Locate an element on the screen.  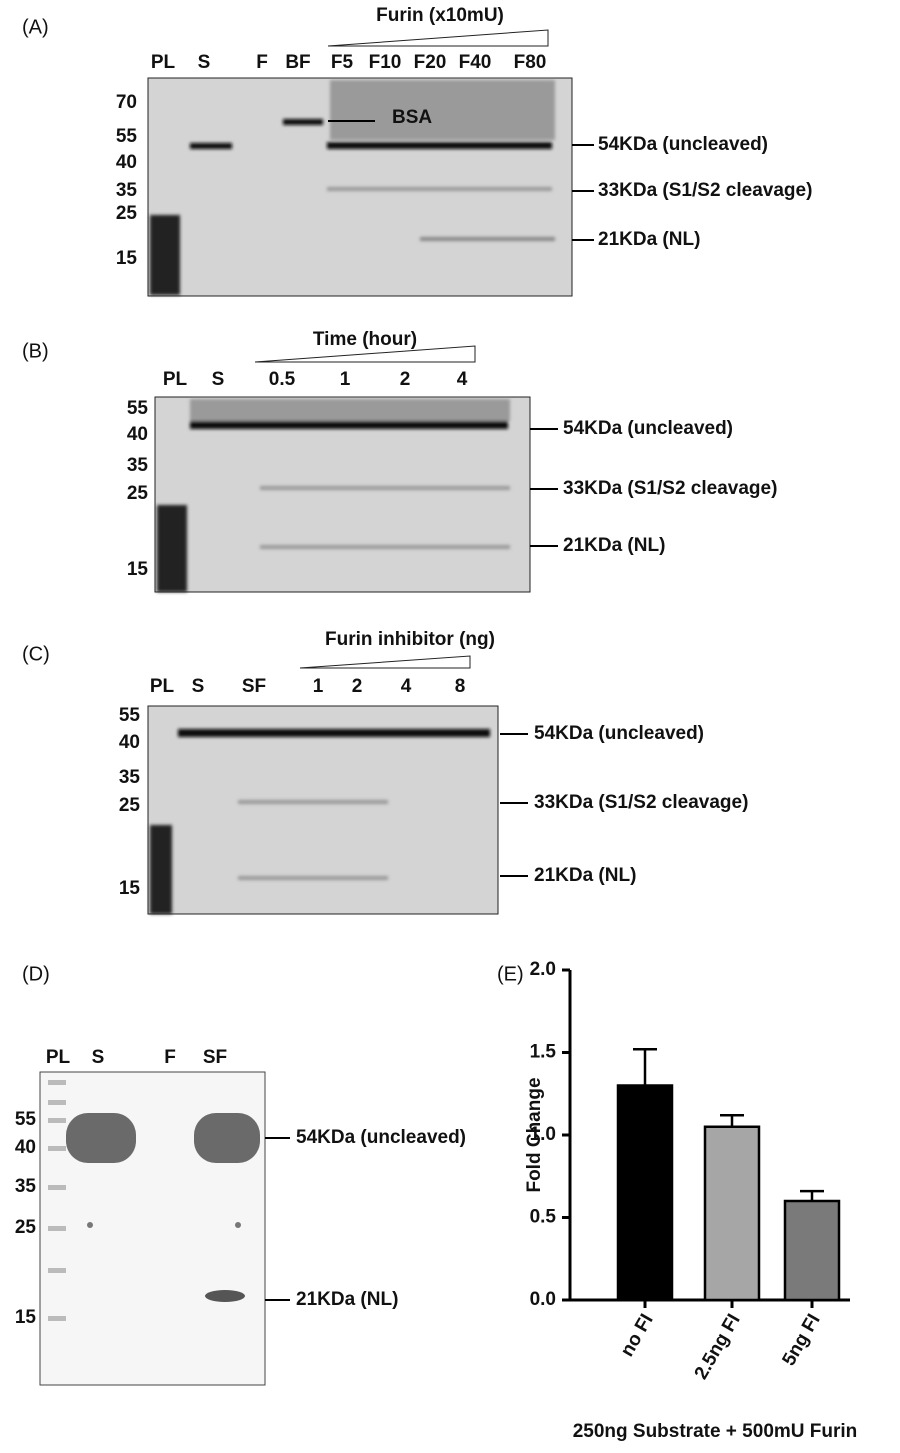
panel-label: (C) is located at coordinates (36, 654).